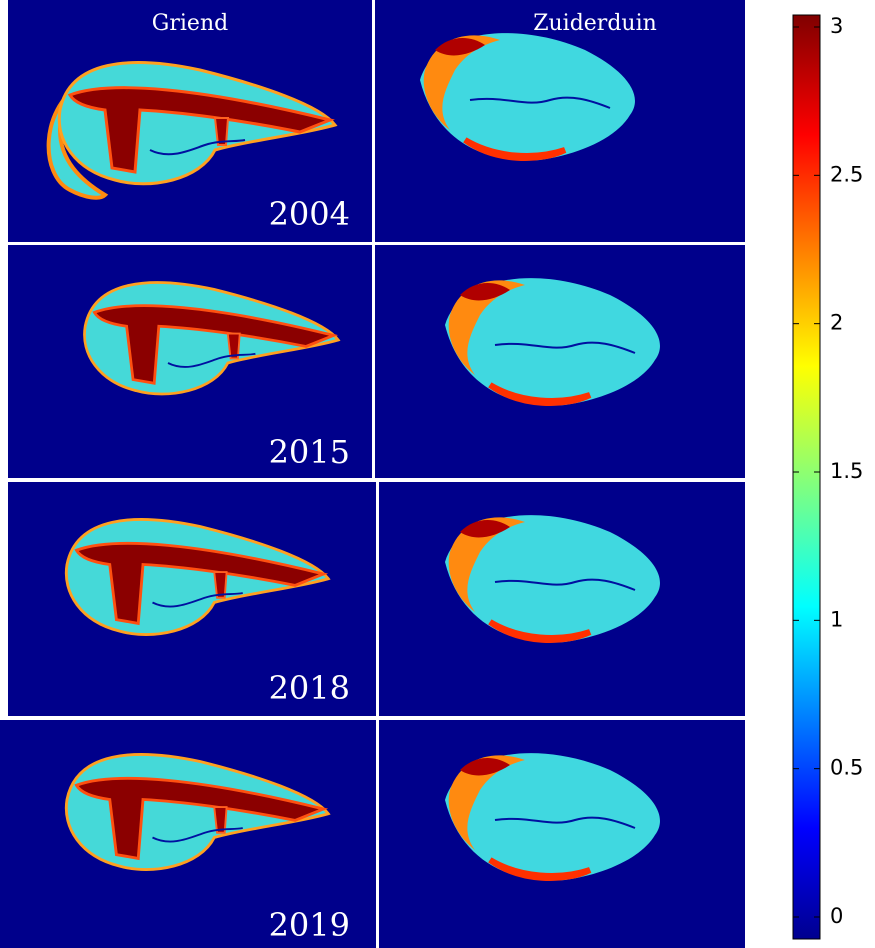  What do you see at coordinates (190, 23) in the screenshot?
I see `column-title: Griend` at bounding box center [190, 23].